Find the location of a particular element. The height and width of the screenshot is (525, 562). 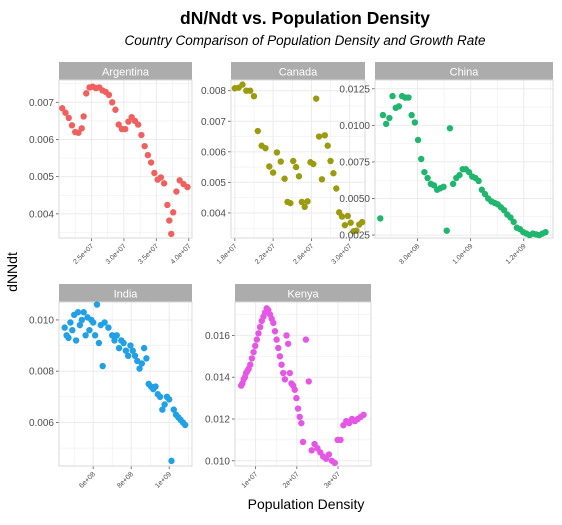

y-tick-label: 0.004 is located at coordinates (213, 213).